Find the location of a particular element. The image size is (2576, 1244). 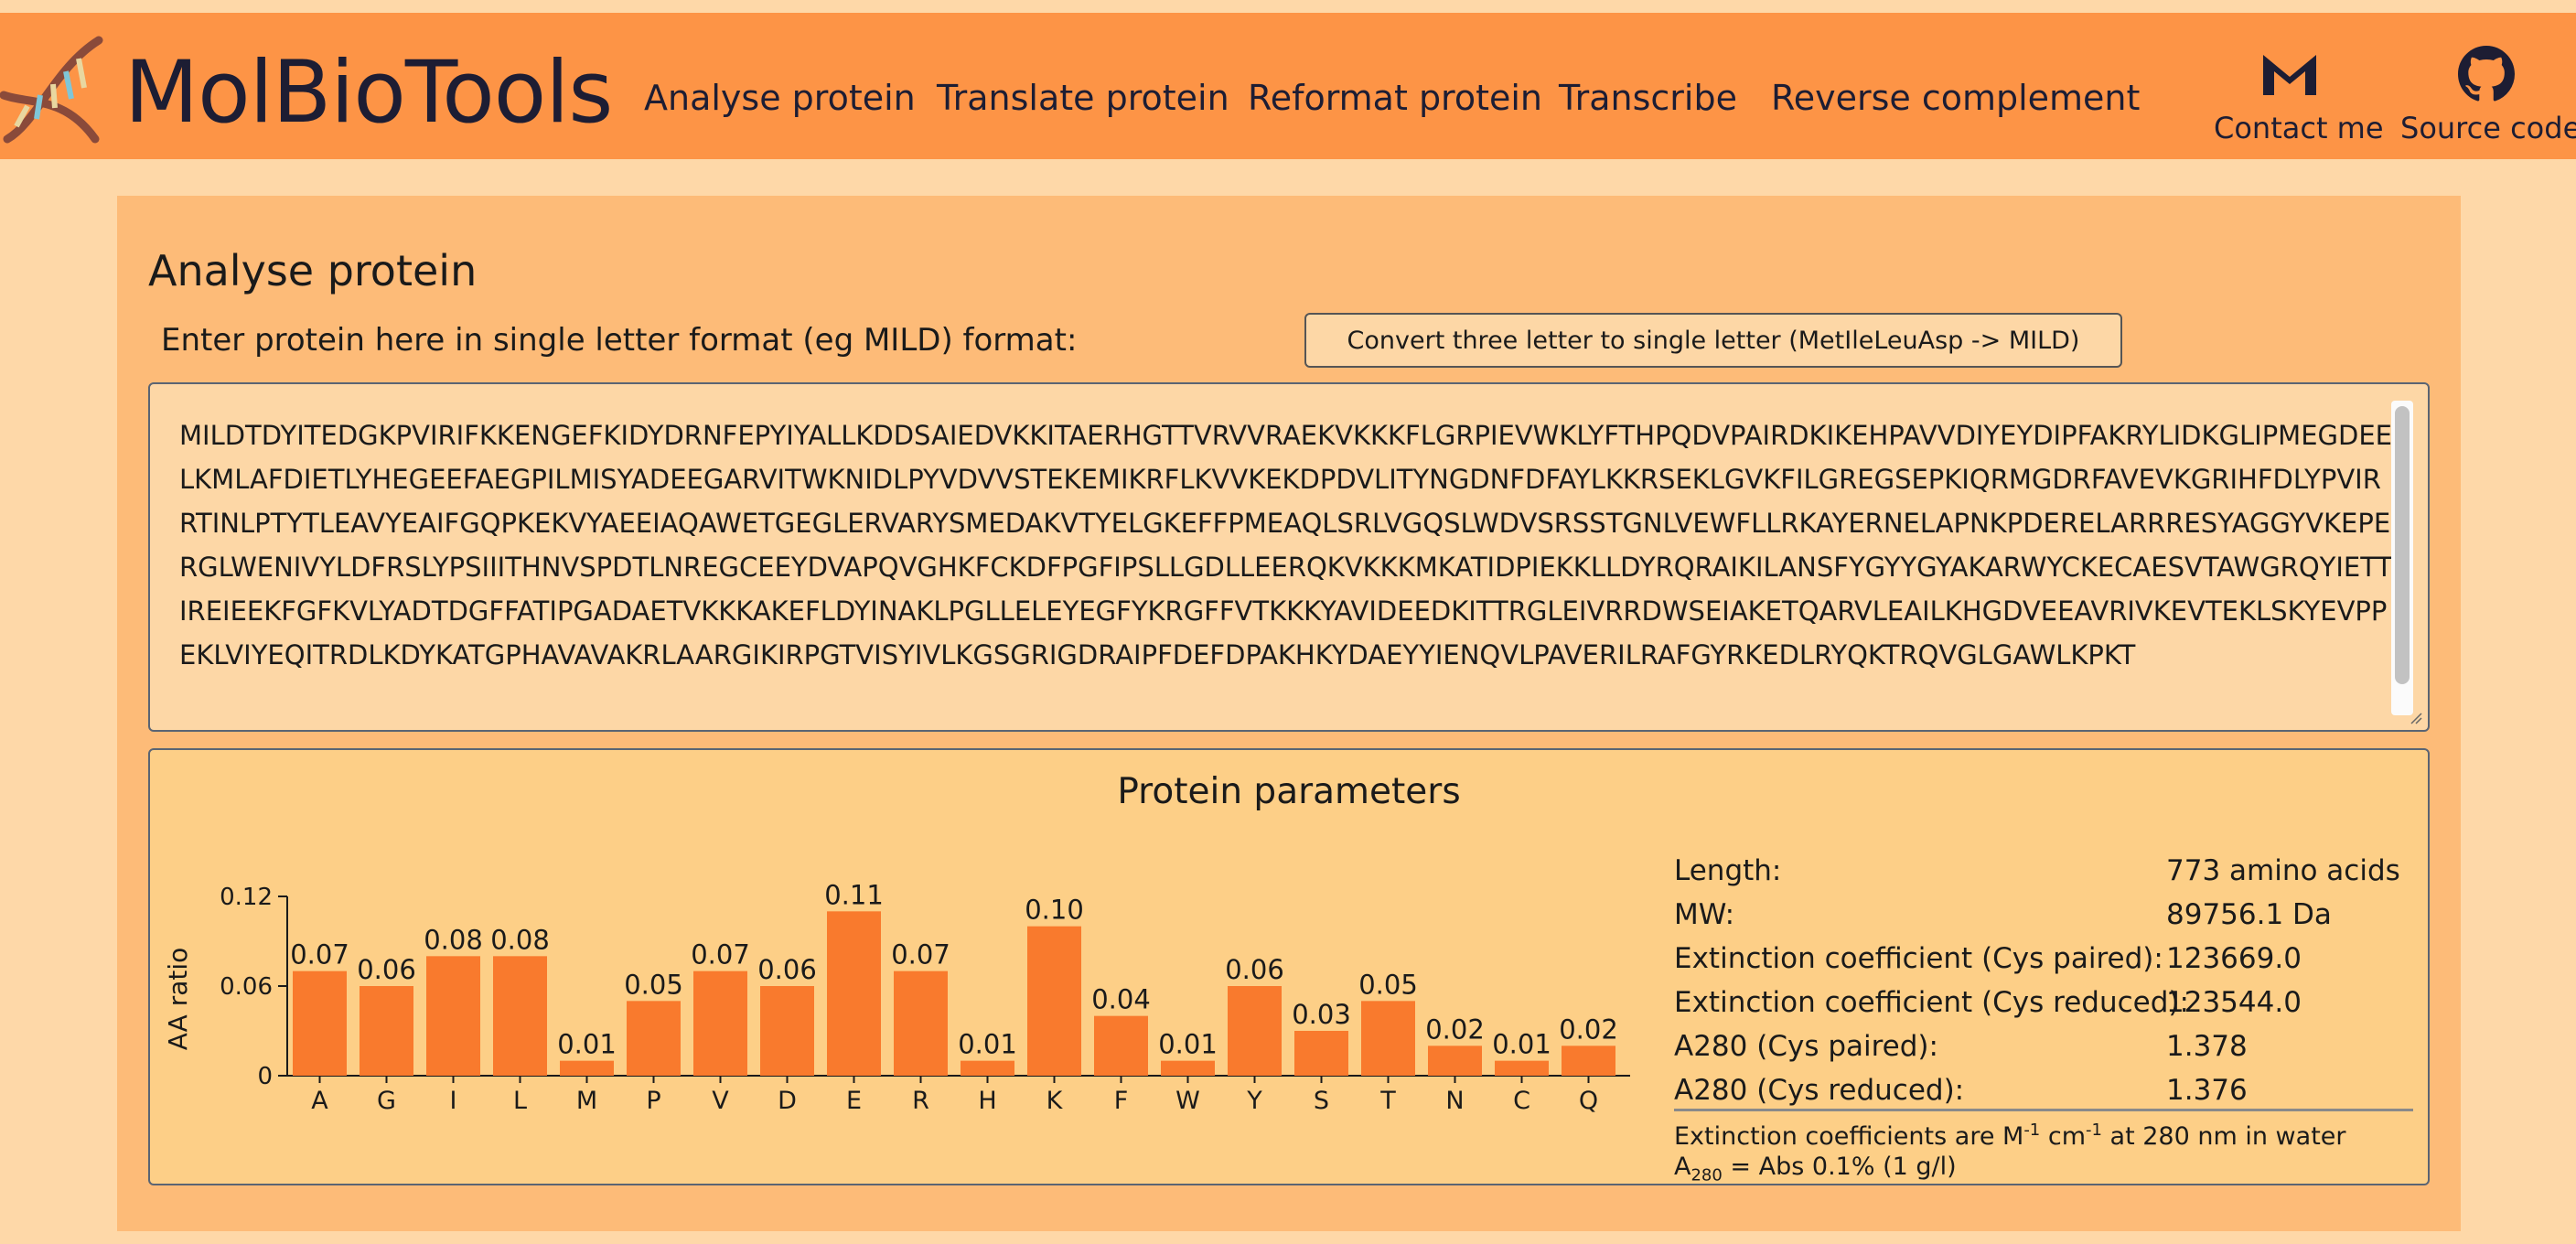

nav-reformat-protein: Reformat protein is located at coordinates (1395, 98).